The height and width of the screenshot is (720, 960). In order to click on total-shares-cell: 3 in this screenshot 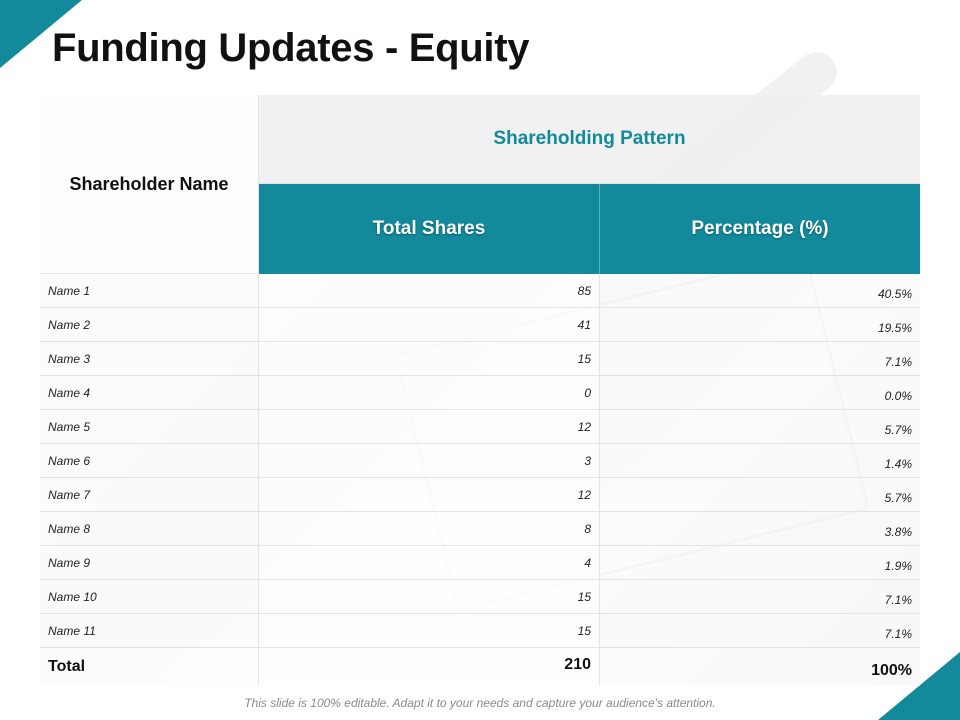, I will do `click(429, 460)`.